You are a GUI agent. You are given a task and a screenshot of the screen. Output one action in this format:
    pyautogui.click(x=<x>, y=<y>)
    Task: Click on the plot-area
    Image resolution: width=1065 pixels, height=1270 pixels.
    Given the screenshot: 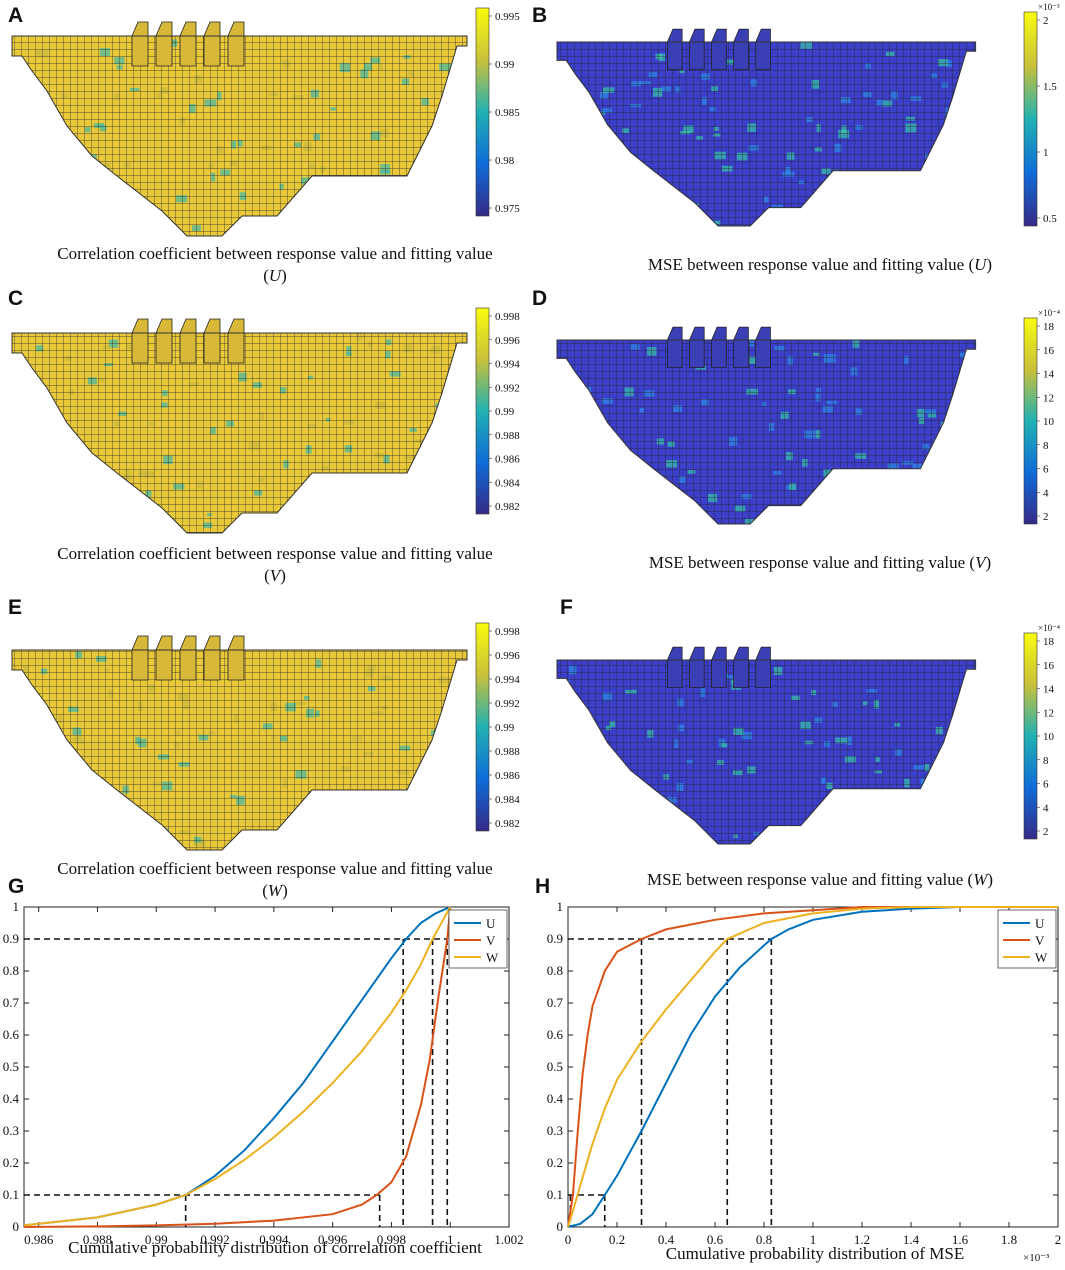 What is the action you would take?
    pyautogui.click(x=266, y=1067)
    